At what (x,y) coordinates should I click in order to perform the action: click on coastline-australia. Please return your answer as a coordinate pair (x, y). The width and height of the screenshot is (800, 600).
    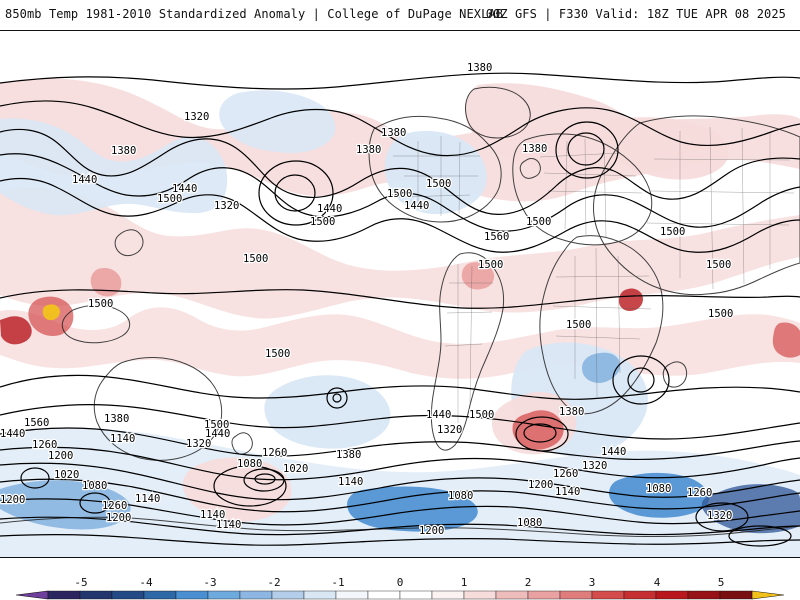
    Looking at the image, I should click on (158, 408).